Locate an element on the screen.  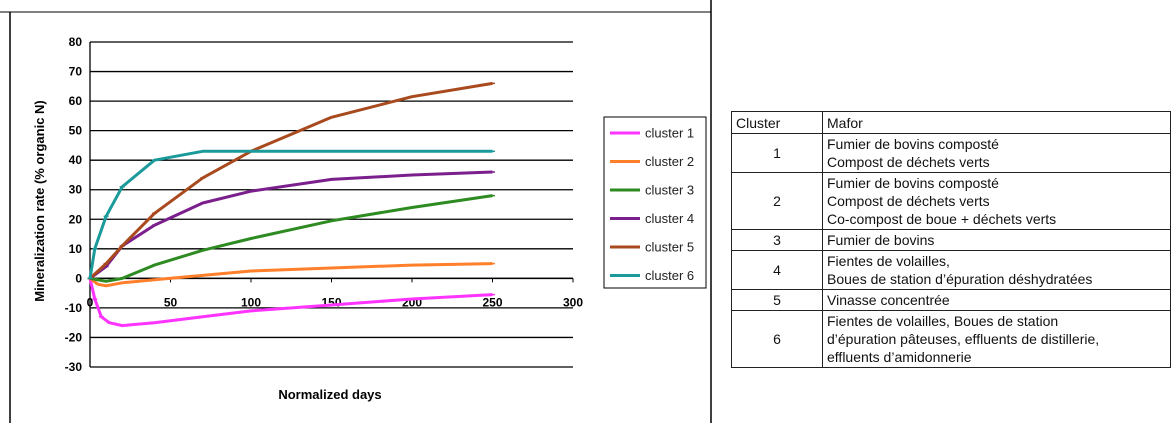
legend-box is located at coordinates (655, 202).